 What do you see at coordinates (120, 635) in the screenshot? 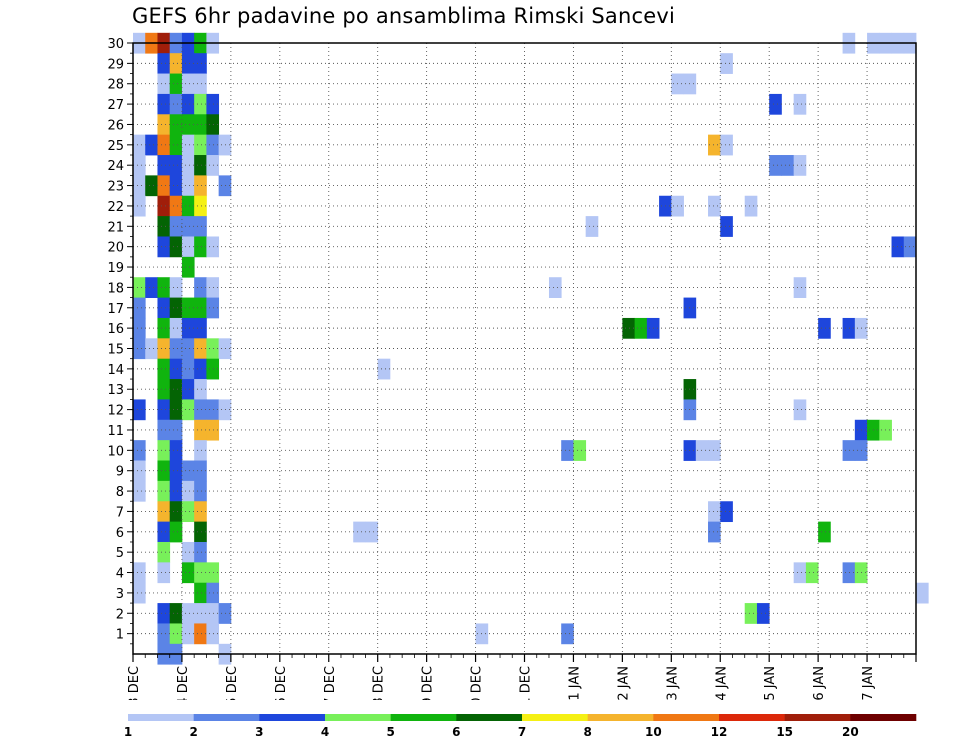
I see `y-tick-label: 1` at bounding box center [120, 635].